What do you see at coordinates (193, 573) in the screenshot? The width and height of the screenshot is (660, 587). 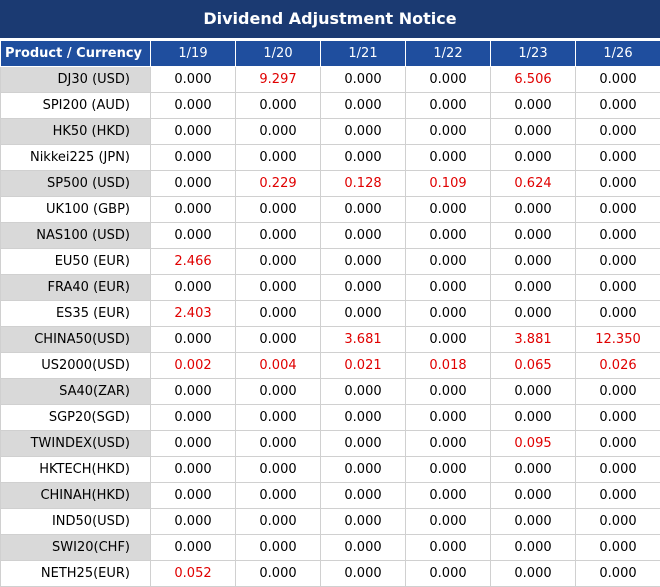 I see `value-cell: 0.052` at bounding box center [193, 573].